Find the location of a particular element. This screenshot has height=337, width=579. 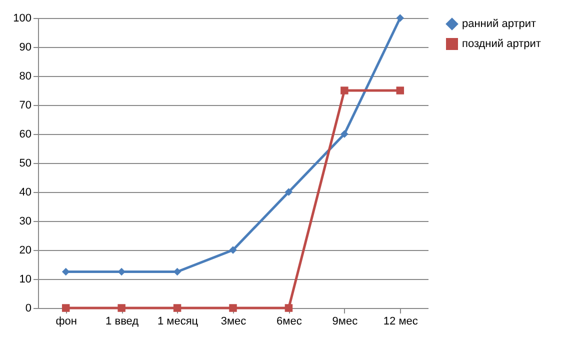

x-tick-label: 1 введ is located at coordinates (123, 322).